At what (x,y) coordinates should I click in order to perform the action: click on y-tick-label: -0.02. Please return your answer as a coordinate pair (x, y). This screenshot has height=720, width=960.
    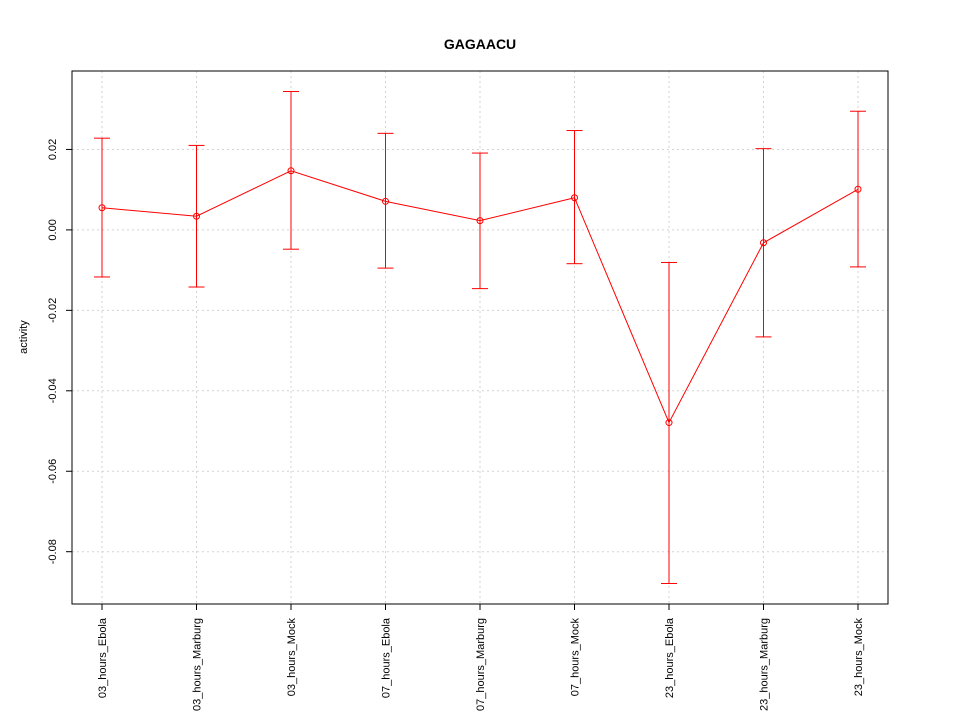
    Looking at the image, I should click on (53, 310).